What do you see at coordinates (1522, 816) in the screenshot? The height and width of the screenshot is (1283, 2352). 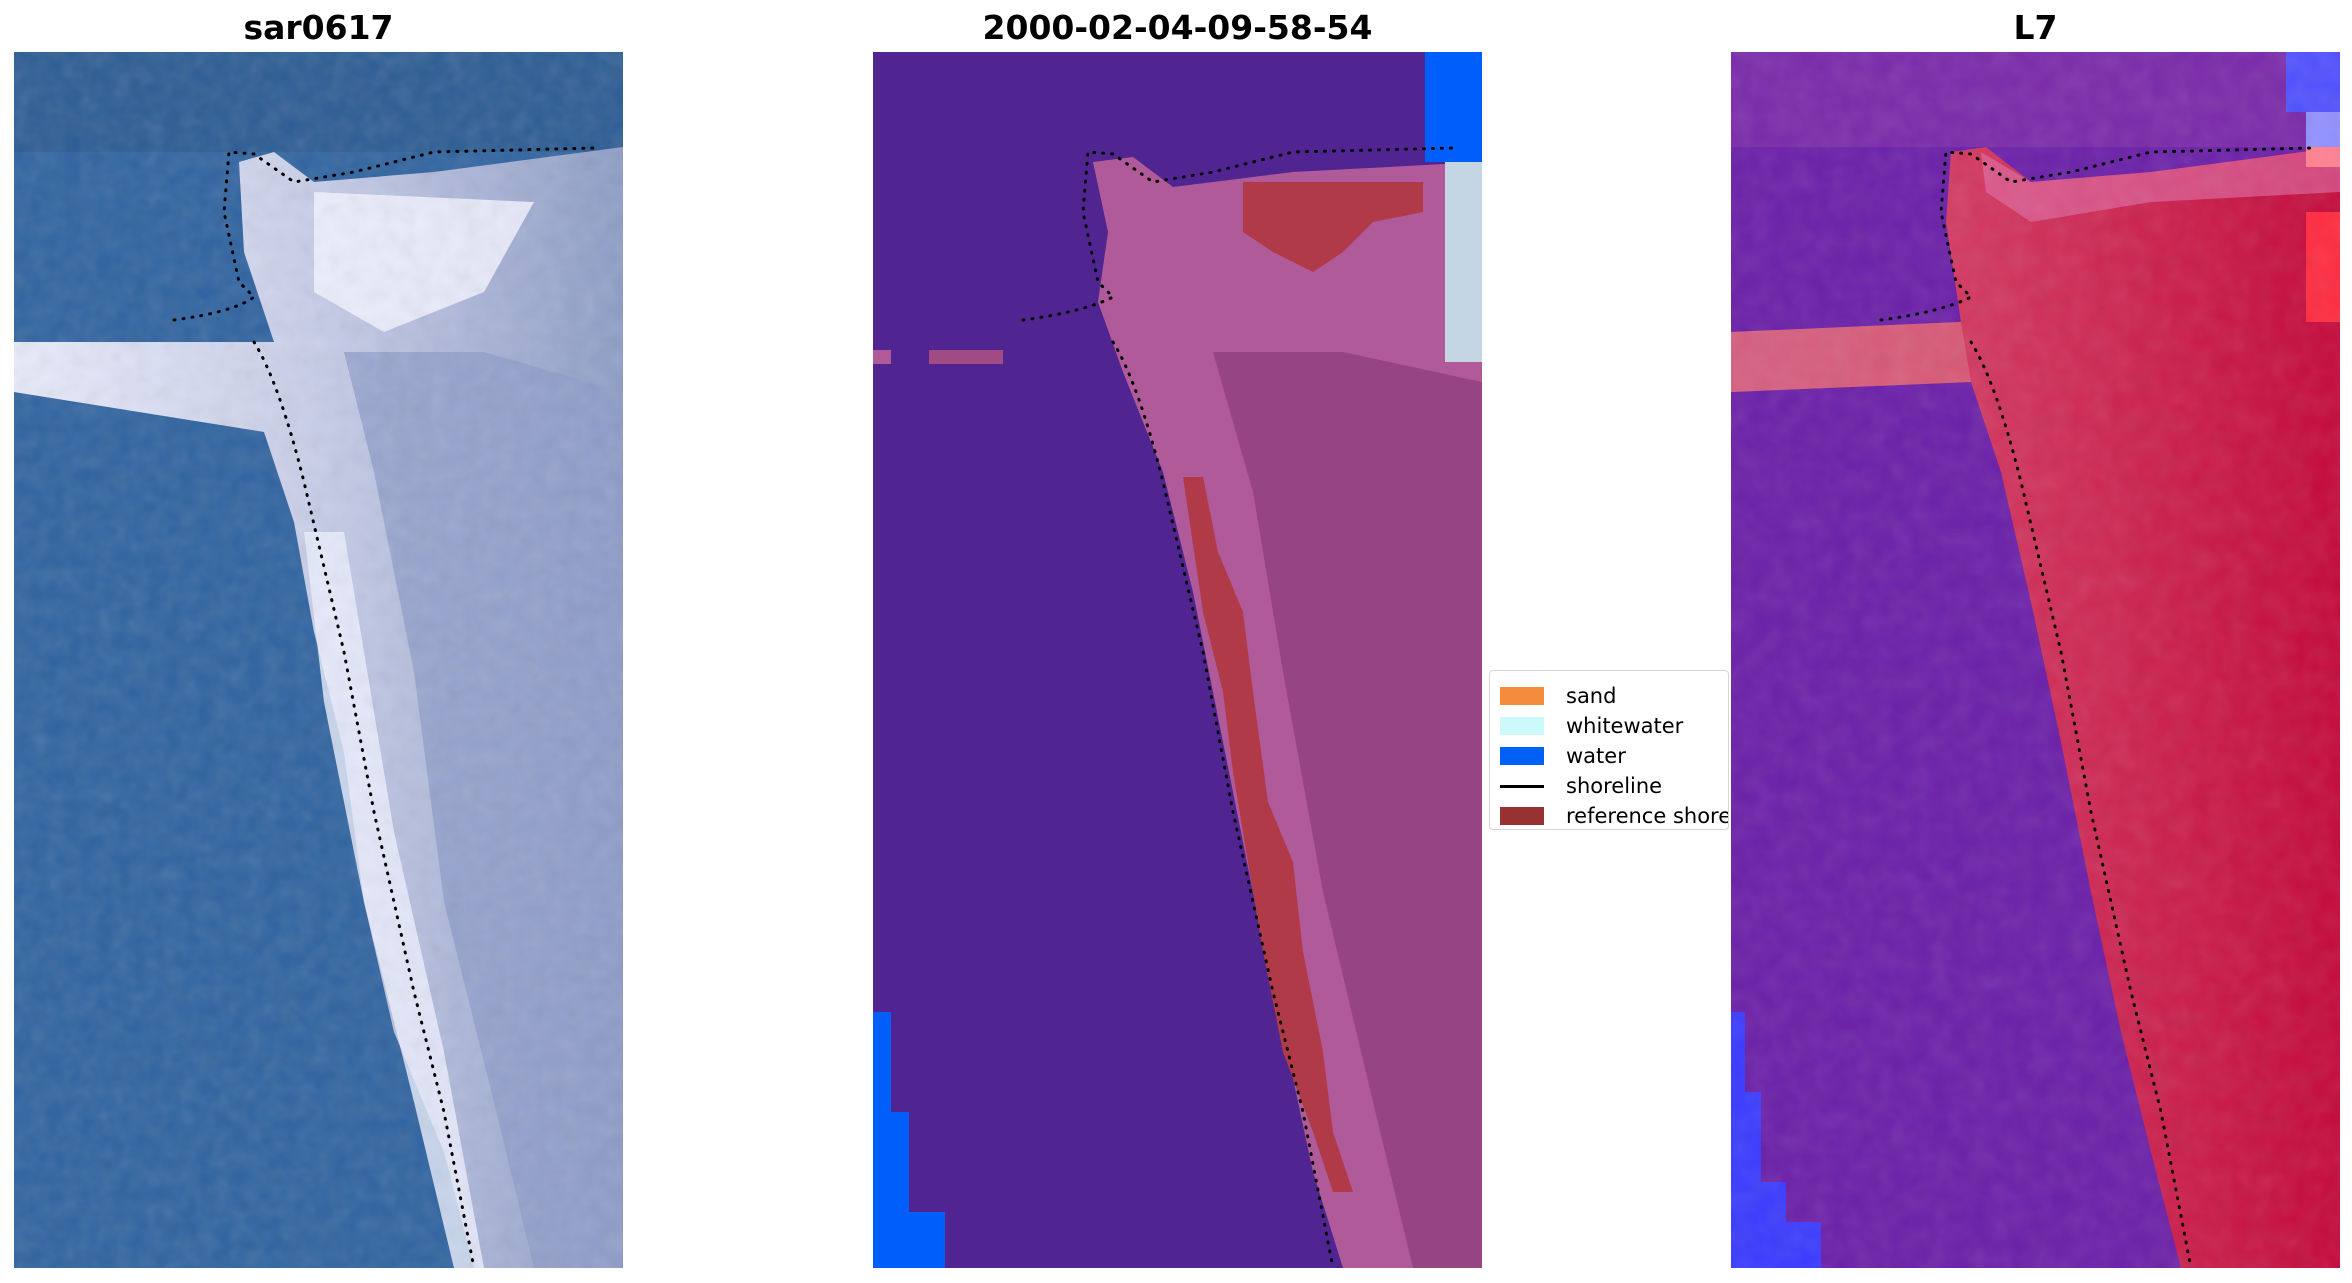 I see `legend-swatch-reference-shoreline` at bounding box center [1522, 816].